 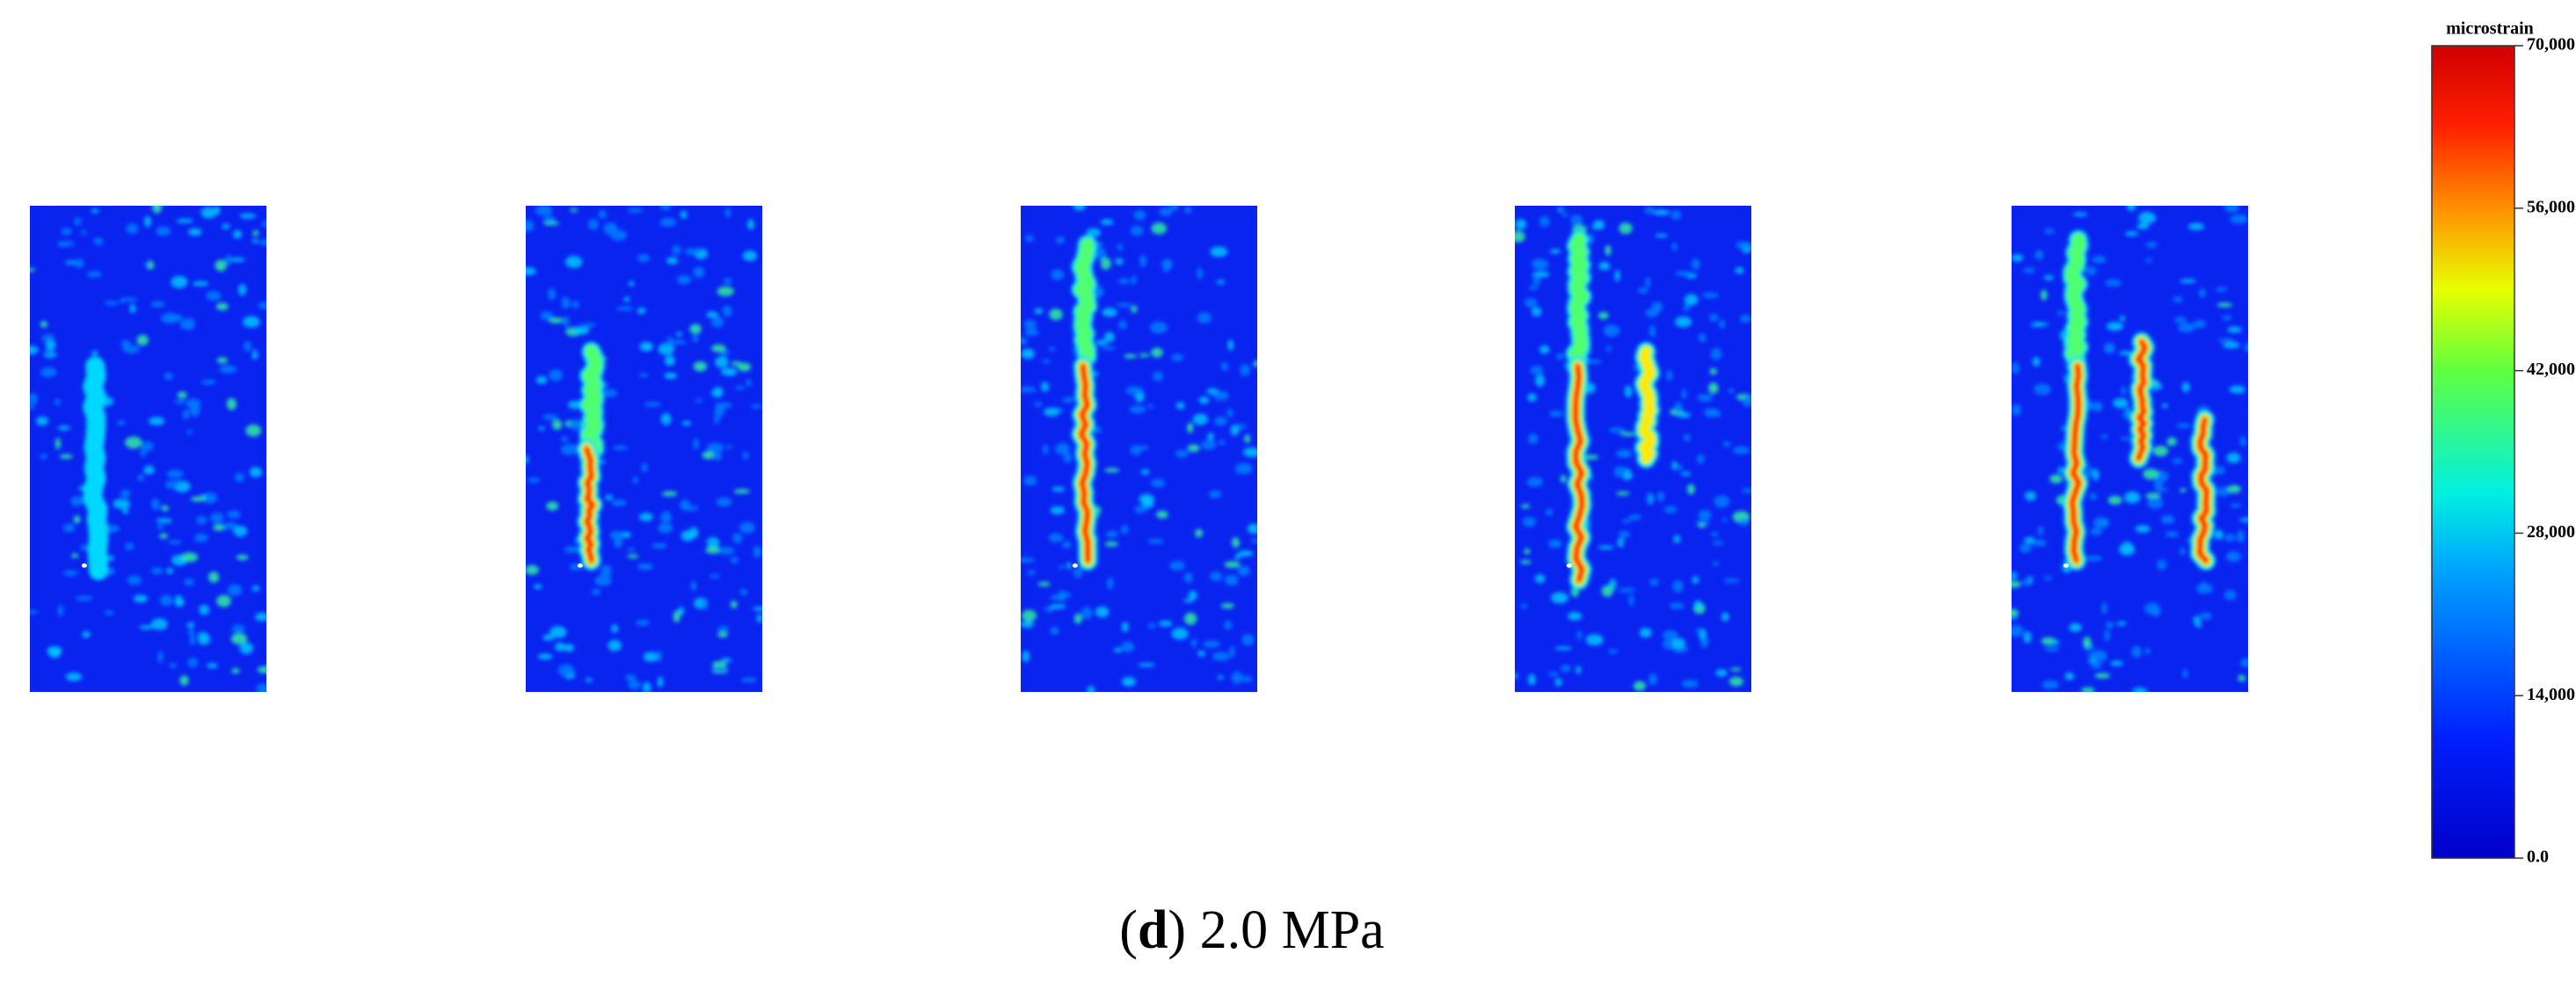 I want to click on caption-letter: d, so click(x=1153, y=930).